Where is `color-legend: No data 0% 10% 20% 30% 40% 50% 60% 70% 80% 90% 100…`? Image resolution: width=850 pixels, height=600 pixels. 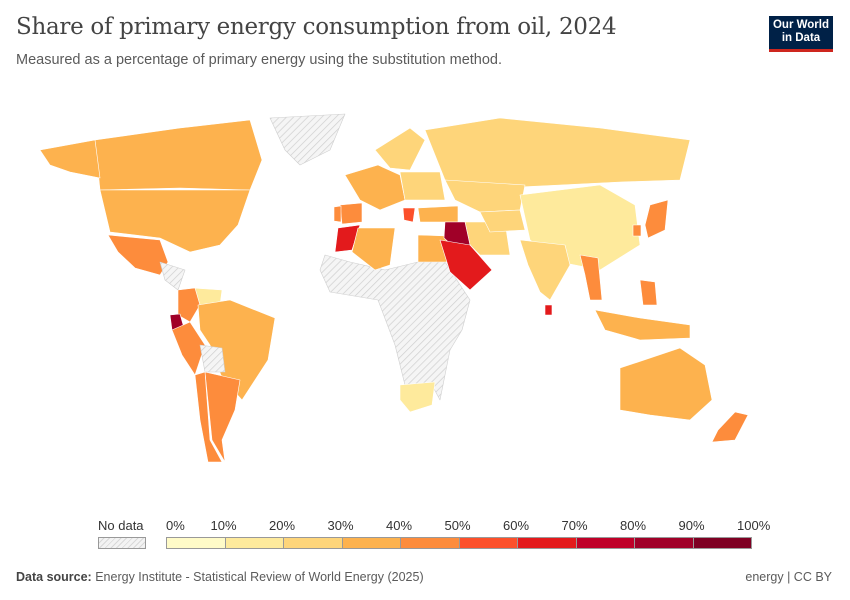 color-legend: No data 0% 10% 20% 30% 40% 50% 60% 70% 80% 90% 100… is located at coordinates (425, 535).